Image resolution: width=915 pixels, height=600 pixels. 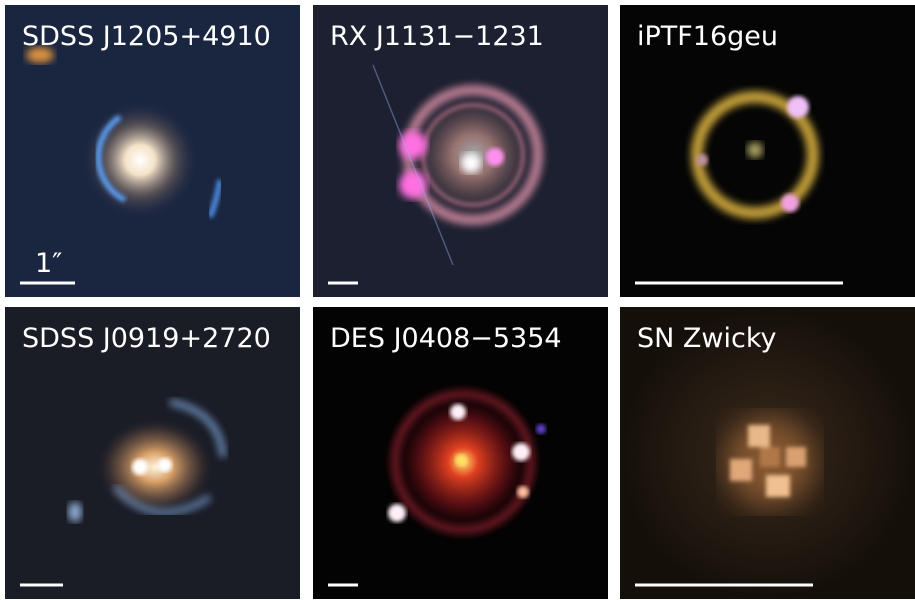 What do you see at coordinates (437, 36) in the screenshot?
I see `panel-label: RX J1131−1231` at bounding box center [437, 36].